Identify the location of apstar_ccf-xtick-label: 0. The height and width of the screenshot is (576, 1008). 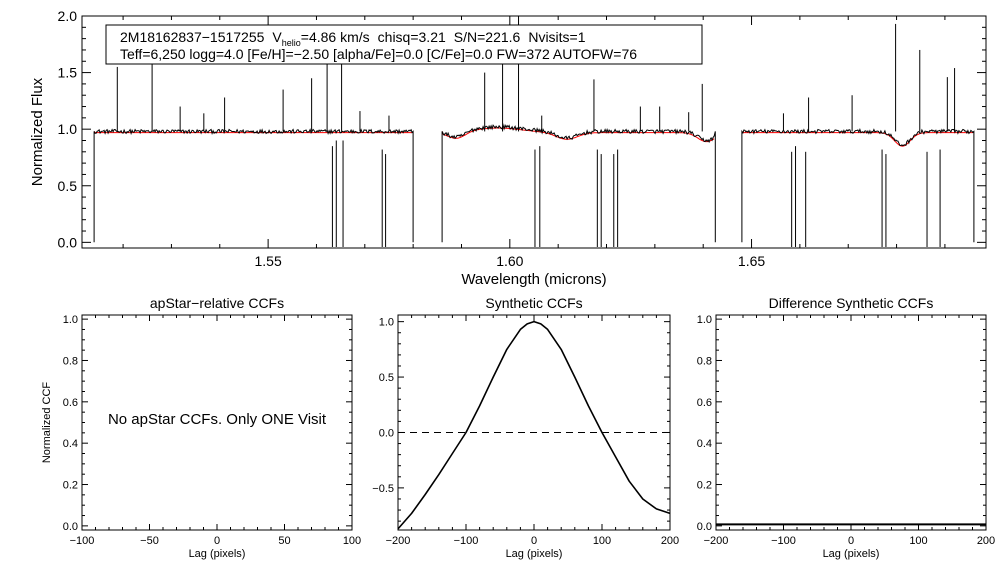
(217, 541).